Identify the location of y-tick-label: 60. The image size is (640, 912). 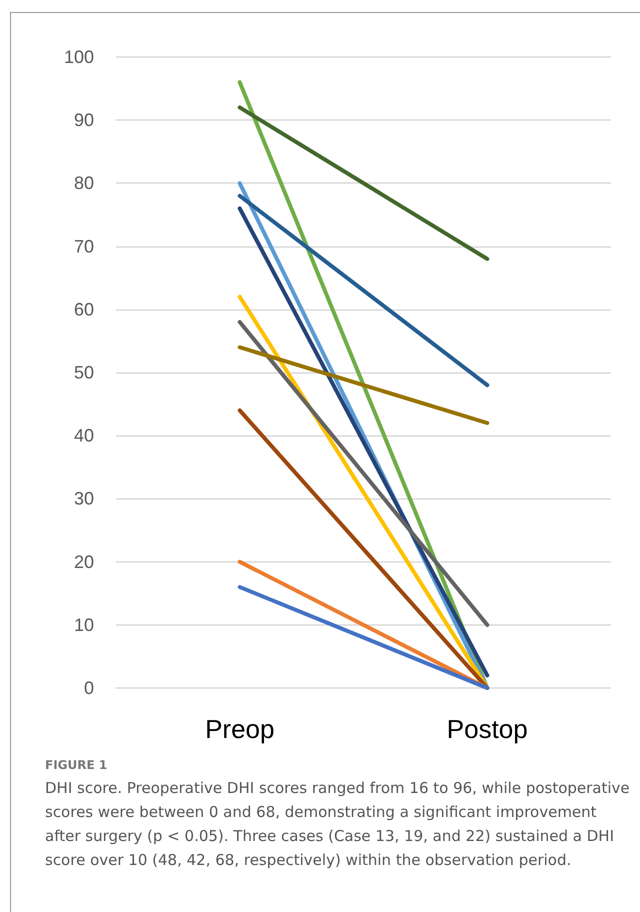
(84, 309).